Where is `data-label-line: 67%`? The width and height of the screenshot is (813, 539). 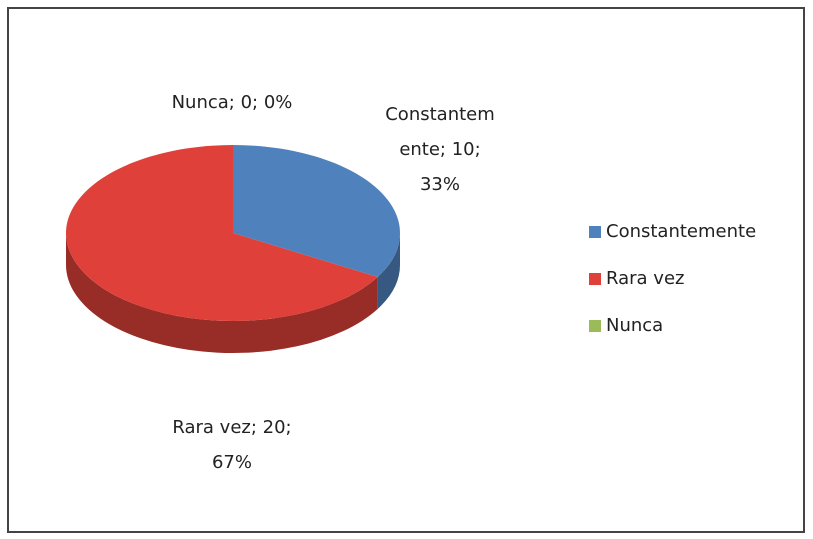
data-label-line: 67% is located at coordinates (232, 462).